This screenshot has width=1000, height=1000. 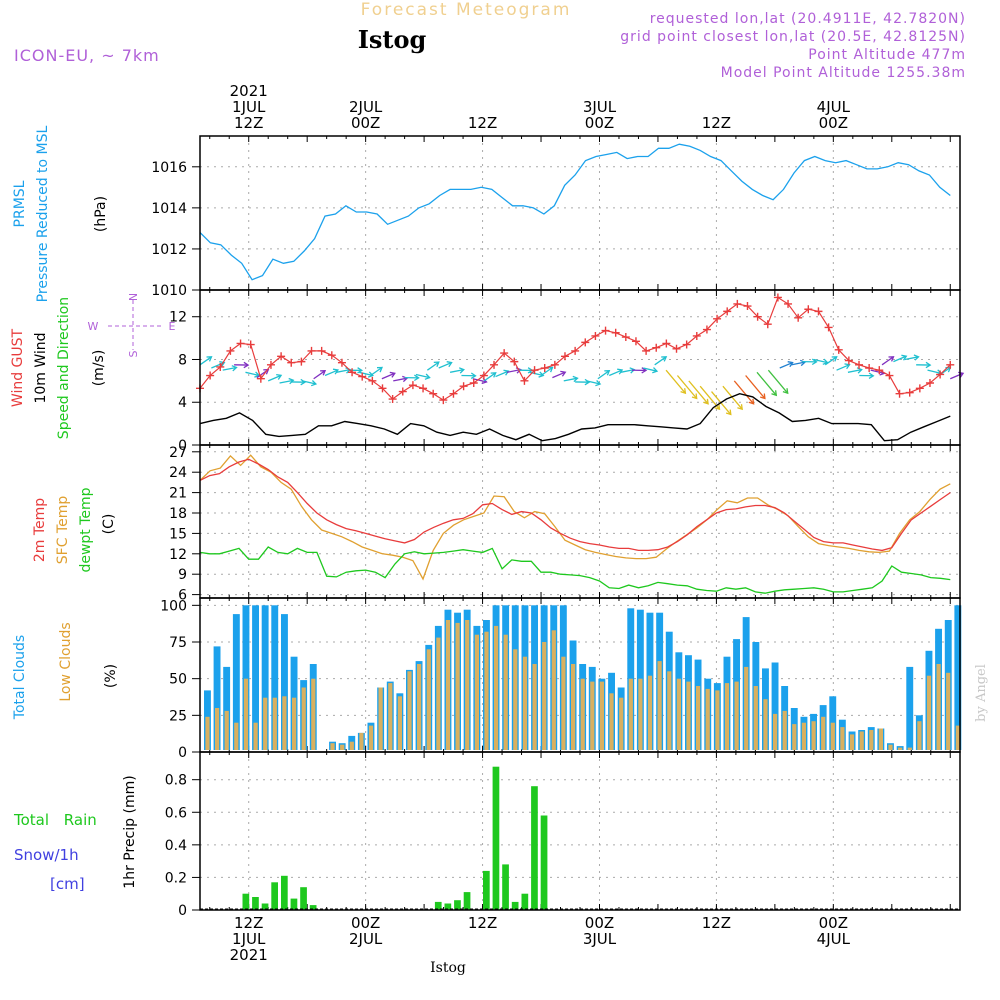 I want to click on dewpt-temp-line, so click(x=575, y=570).